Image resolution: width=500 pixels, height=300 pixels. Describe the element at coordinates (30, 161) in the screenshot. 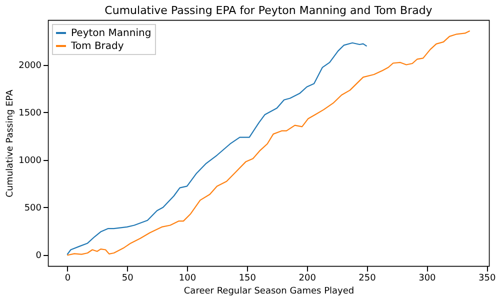

I see `y-tick-label: 1000` at that location.